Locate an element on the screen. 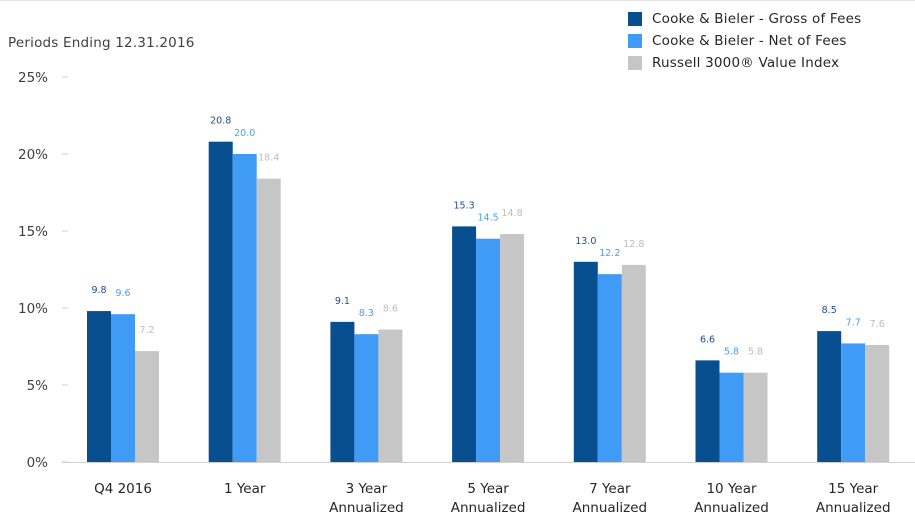 This screenshot has width=915, height=513. legend-item-russell: Russell 3000® Value Index is located at coordinates (744, 63).